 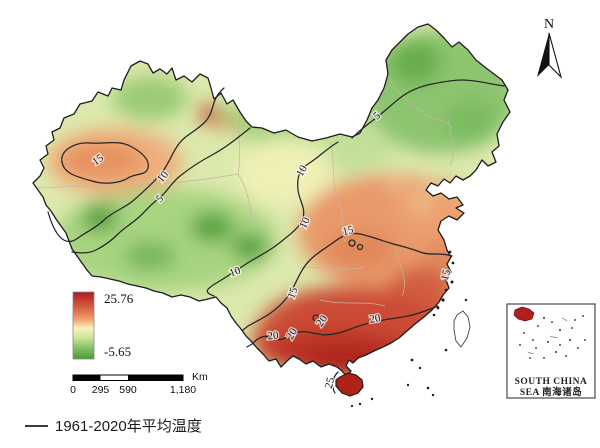 What do you see at coordinates (128, 390) in the screenshot?
I see `scale-tick-590: 590` at bounding box center [128, 390].